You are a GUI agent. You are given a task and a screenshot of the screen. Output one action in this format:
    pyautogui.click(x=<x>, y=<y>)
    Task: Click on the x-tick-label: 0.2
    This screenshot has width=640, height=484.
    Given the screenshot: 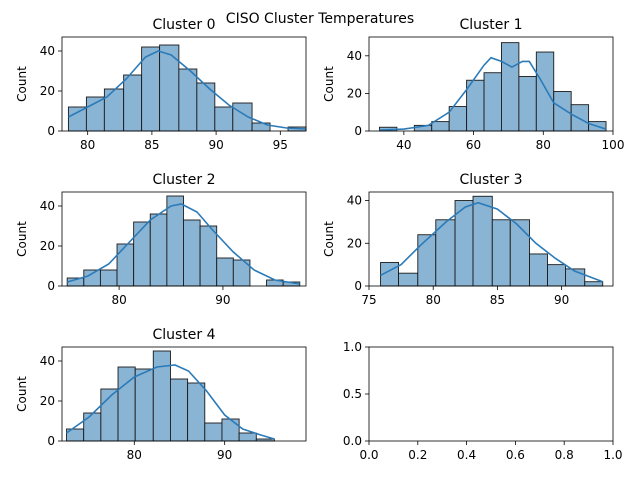 What is the action you would take?
    pyautogui.click(x=417, y=455)
    